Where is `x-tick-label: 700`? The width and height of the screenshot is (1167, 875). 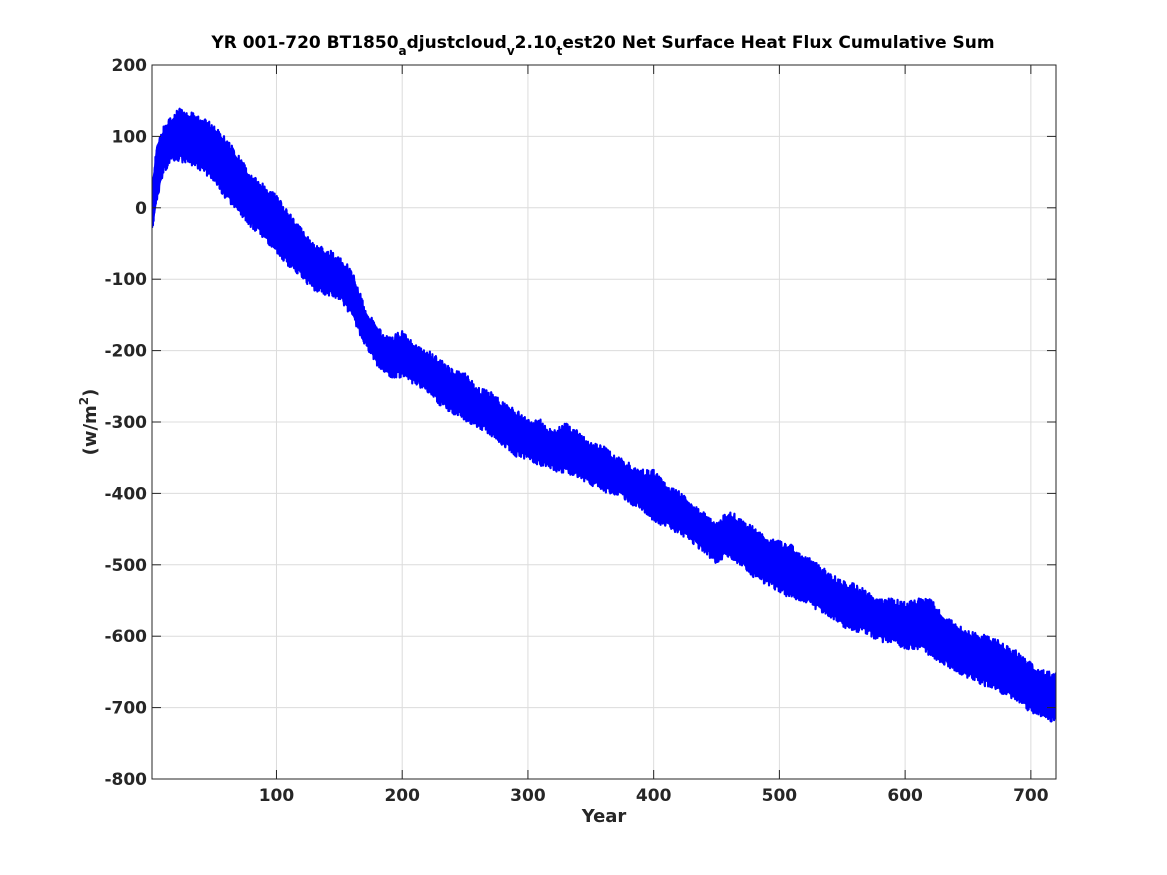 x-tick-label: 700 is located at coordinates (1031, 796).